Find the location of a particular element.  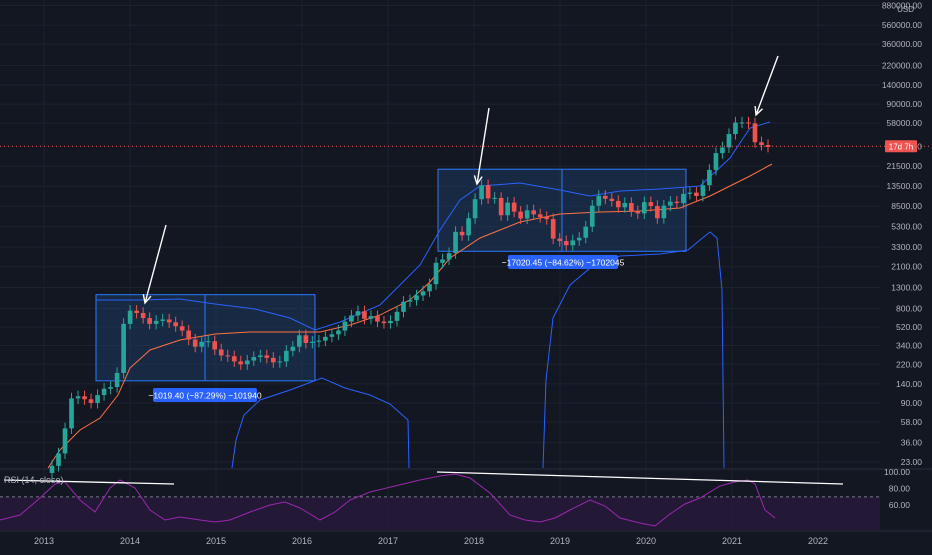

measure-label-bg is located at coordinates (205, 395).